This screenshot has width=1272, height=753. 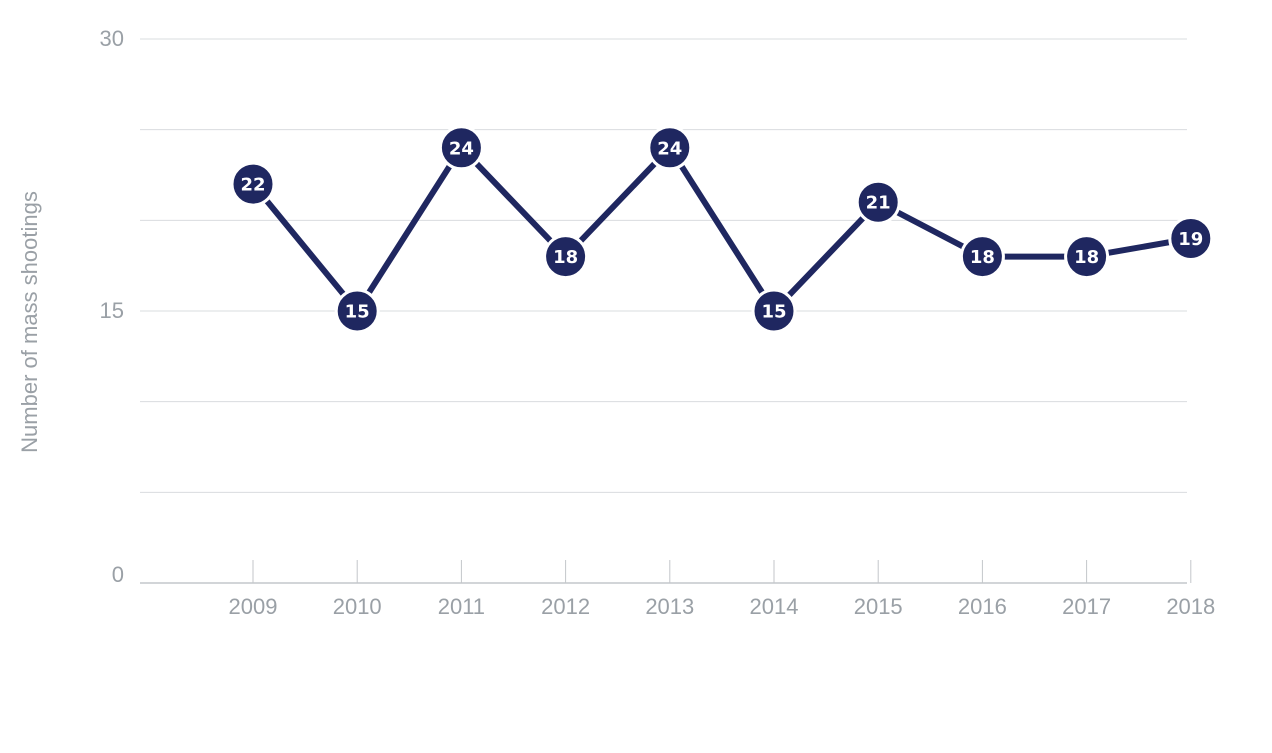 I want to click on x-axis: 2009 2010 2011 2012 2013 2014 2015 2016 2017 2018, so click(x=677, y=589).